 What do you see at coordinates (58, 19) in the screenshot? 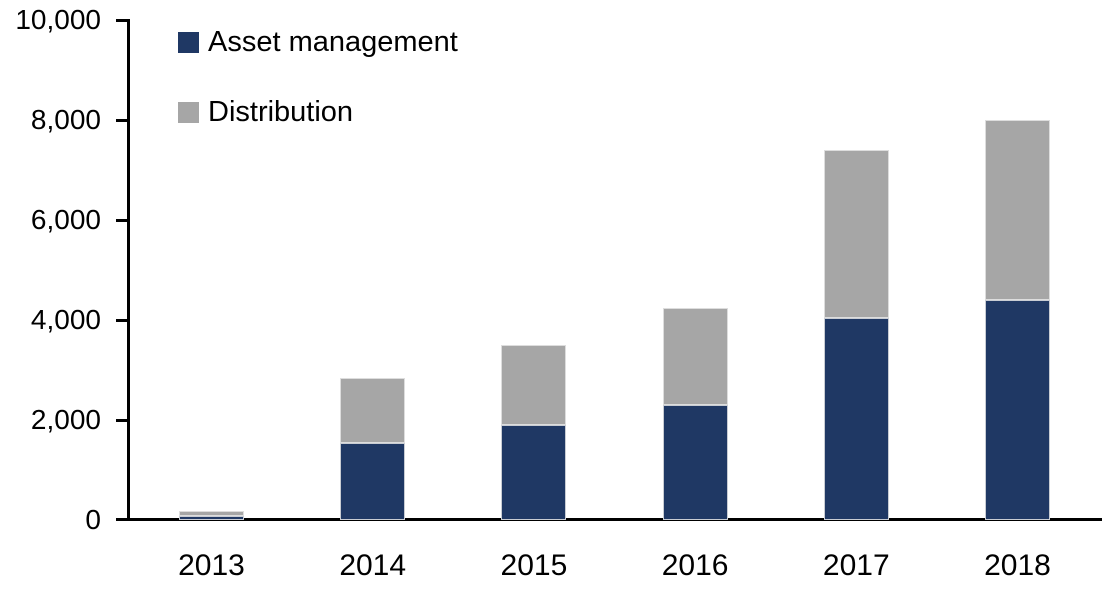
I see `y-tick-label: 10,000` at bounding box center [58, 19].